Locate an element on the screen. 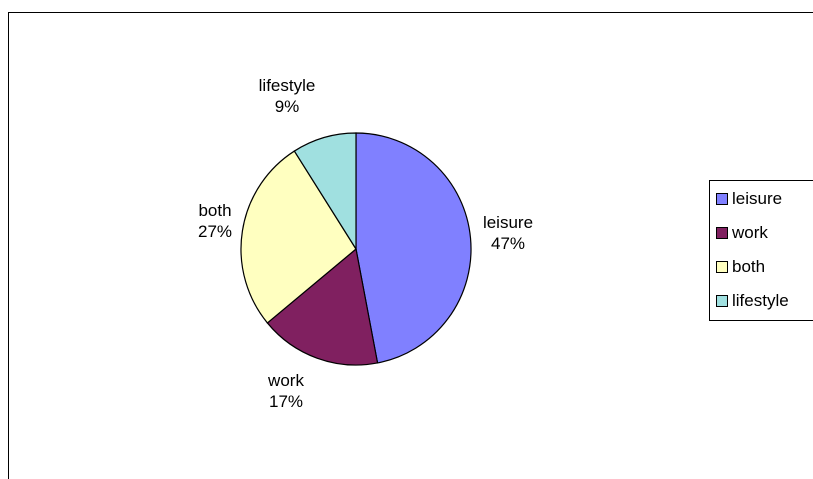 Image resolution: width=813 pixels, height=479 pixels. pie-slice-lifestyle is located at coordinates (325, 192).